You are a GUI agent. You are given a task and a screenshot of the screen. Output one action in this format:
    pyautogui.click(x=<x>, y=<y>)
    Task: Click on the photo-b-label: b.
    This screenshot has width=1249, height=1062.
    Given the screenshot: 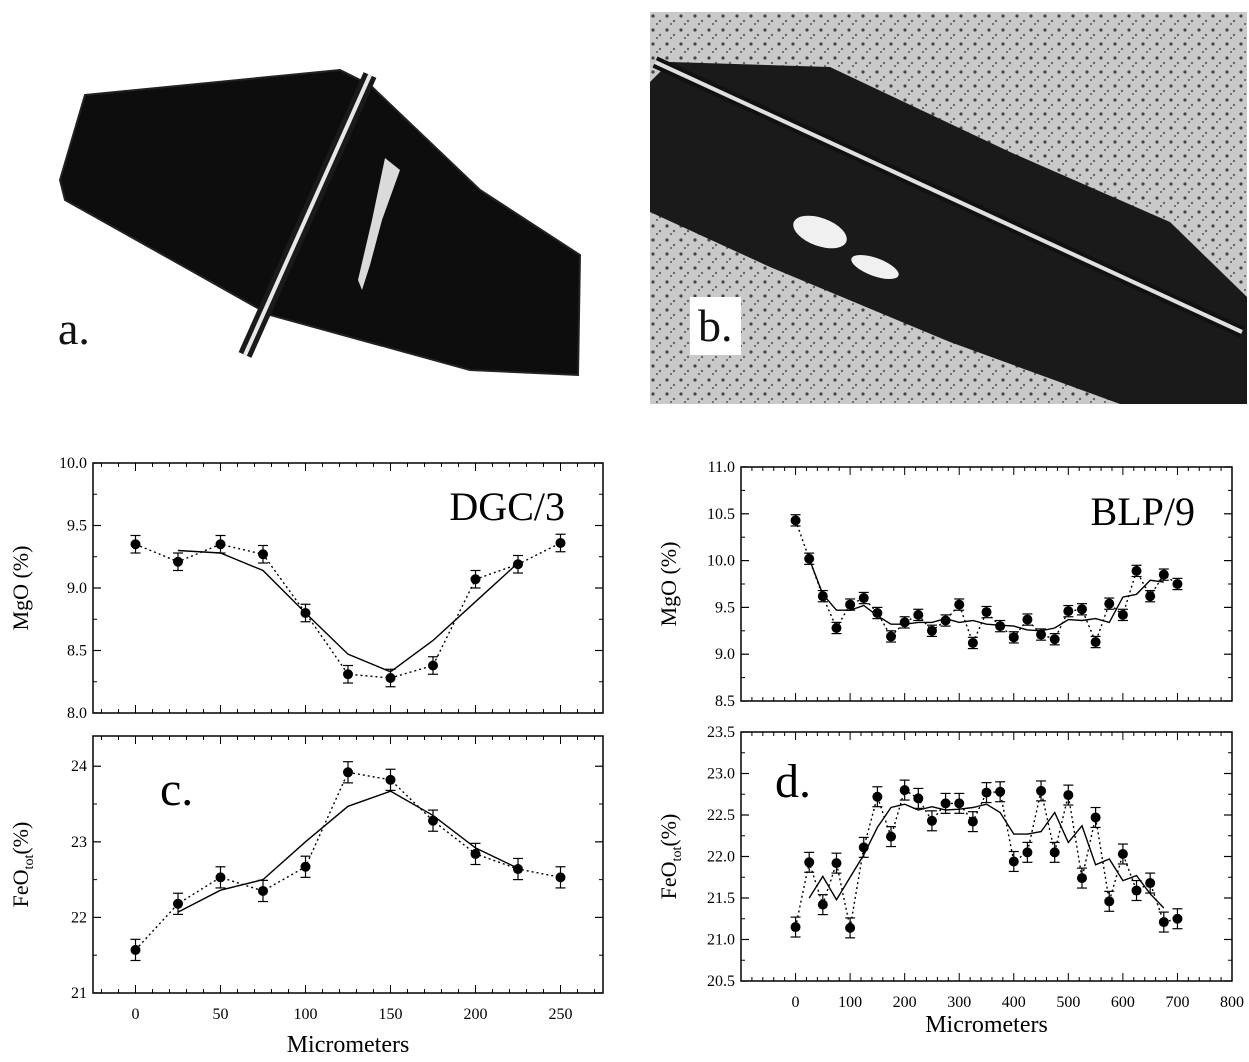 What is the action you would take?
    pyautogui.click(x=715, y=326)
    